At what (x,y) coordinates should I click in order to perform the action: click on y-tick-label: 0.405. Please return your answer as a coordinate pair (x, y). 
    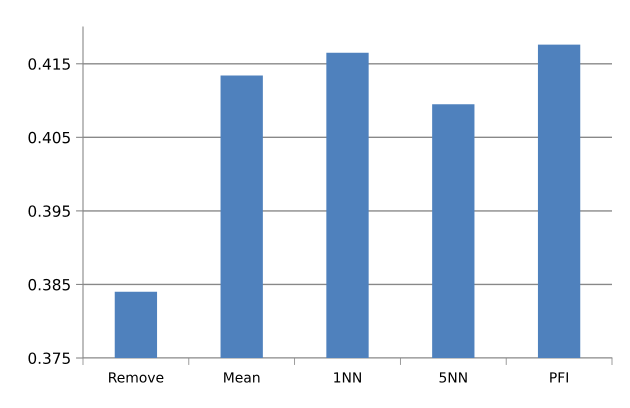
    Looking at the image, I should click on (49, 138).